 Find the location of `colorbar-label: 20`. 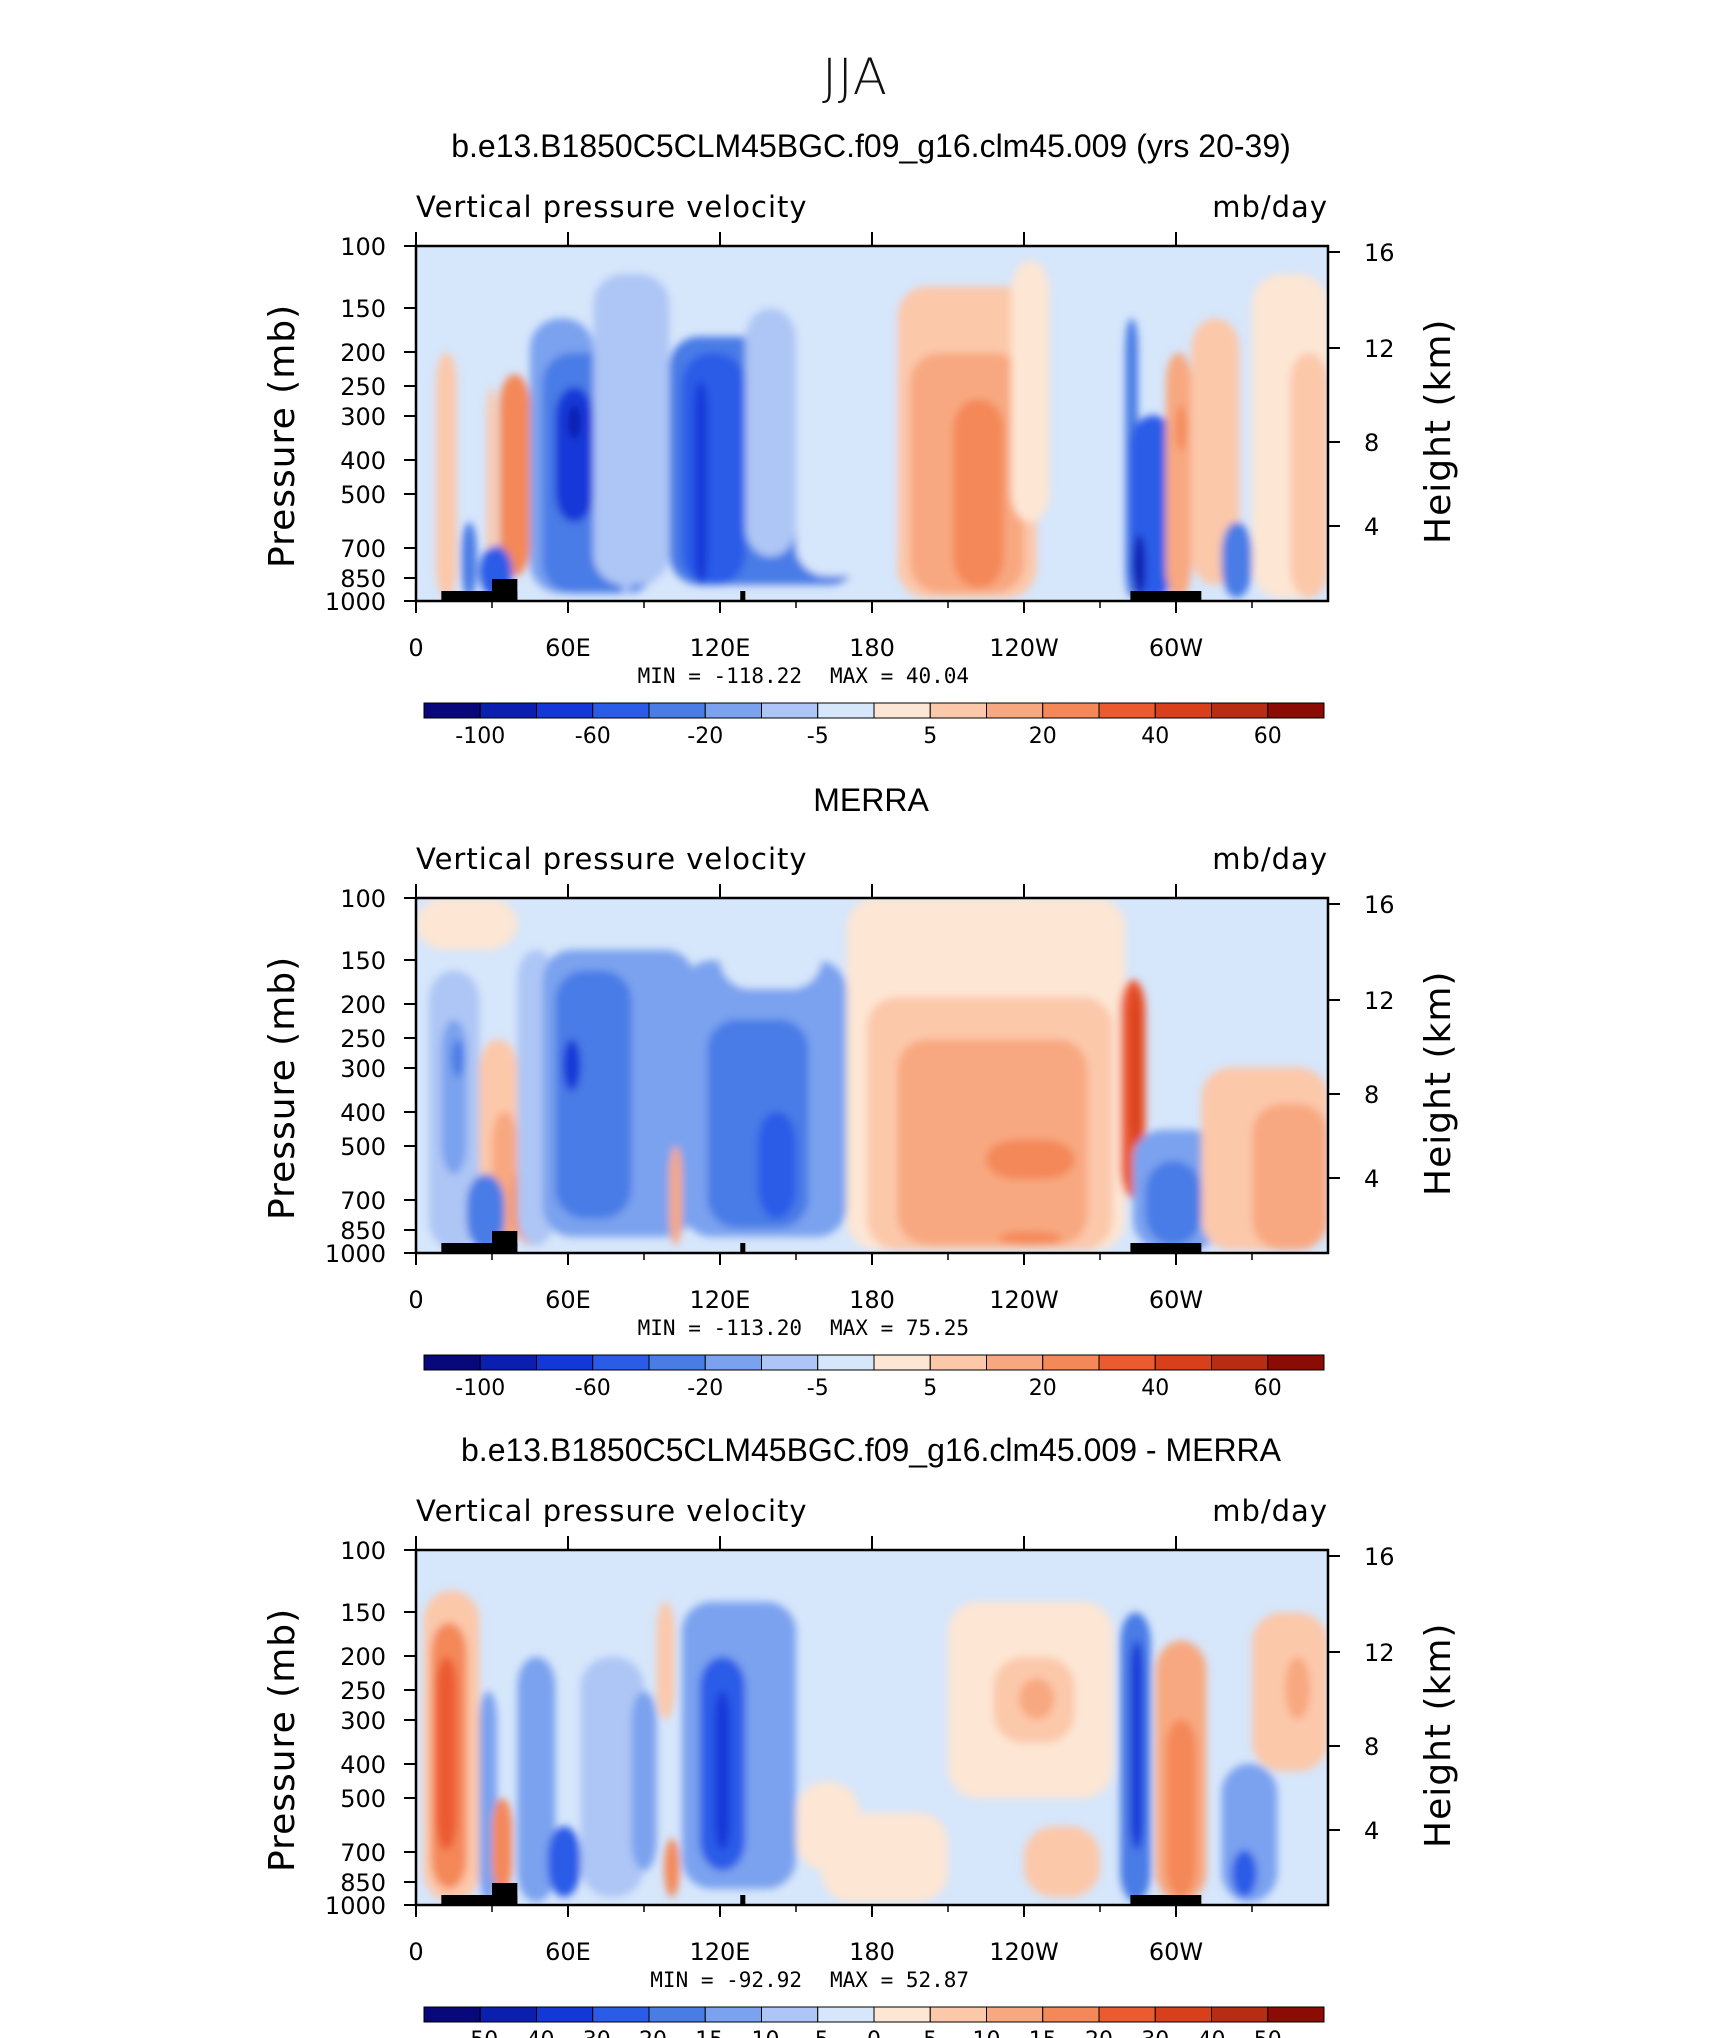

colorbar-label: 20 is located at coordinates (1043, 1388).